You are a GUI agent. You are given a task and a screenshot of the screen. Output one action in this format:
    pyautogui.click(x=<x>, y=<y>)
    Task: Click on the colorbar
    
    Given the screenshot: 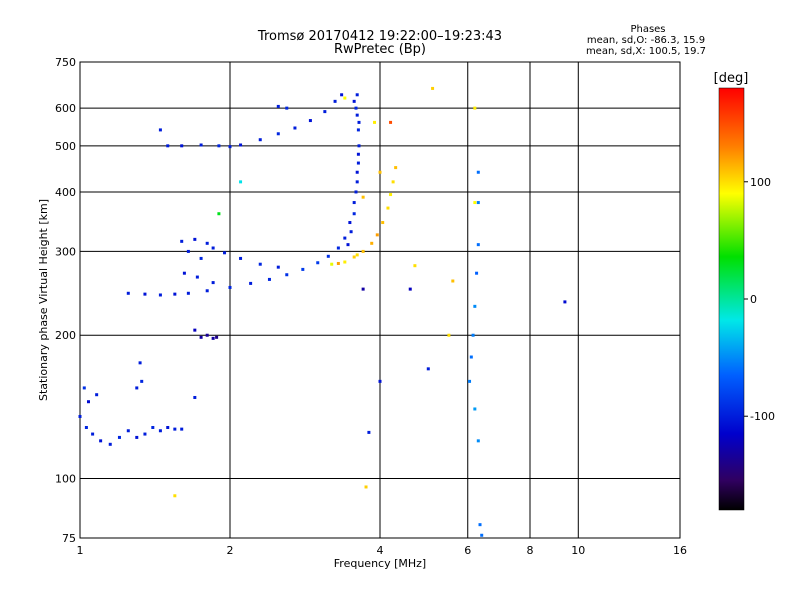 What is the action you would take?
    pyautogui.click(x=731, y=299)
    